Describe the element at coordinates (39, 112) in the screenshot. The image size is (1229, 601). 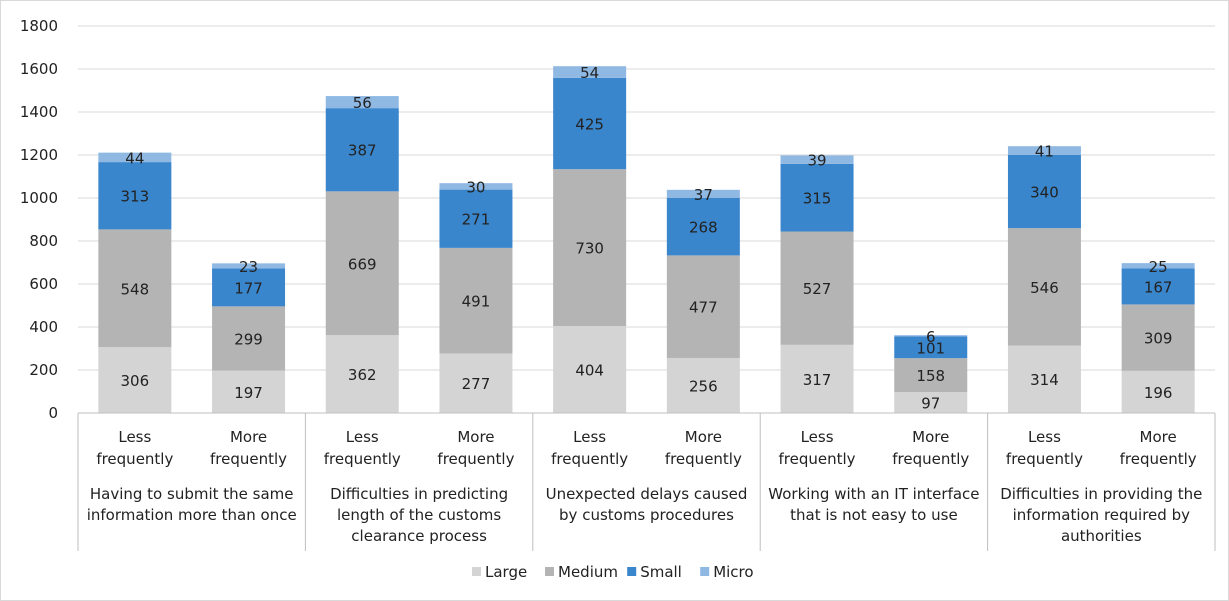
I see `y-tick-label: 1400` at that location.